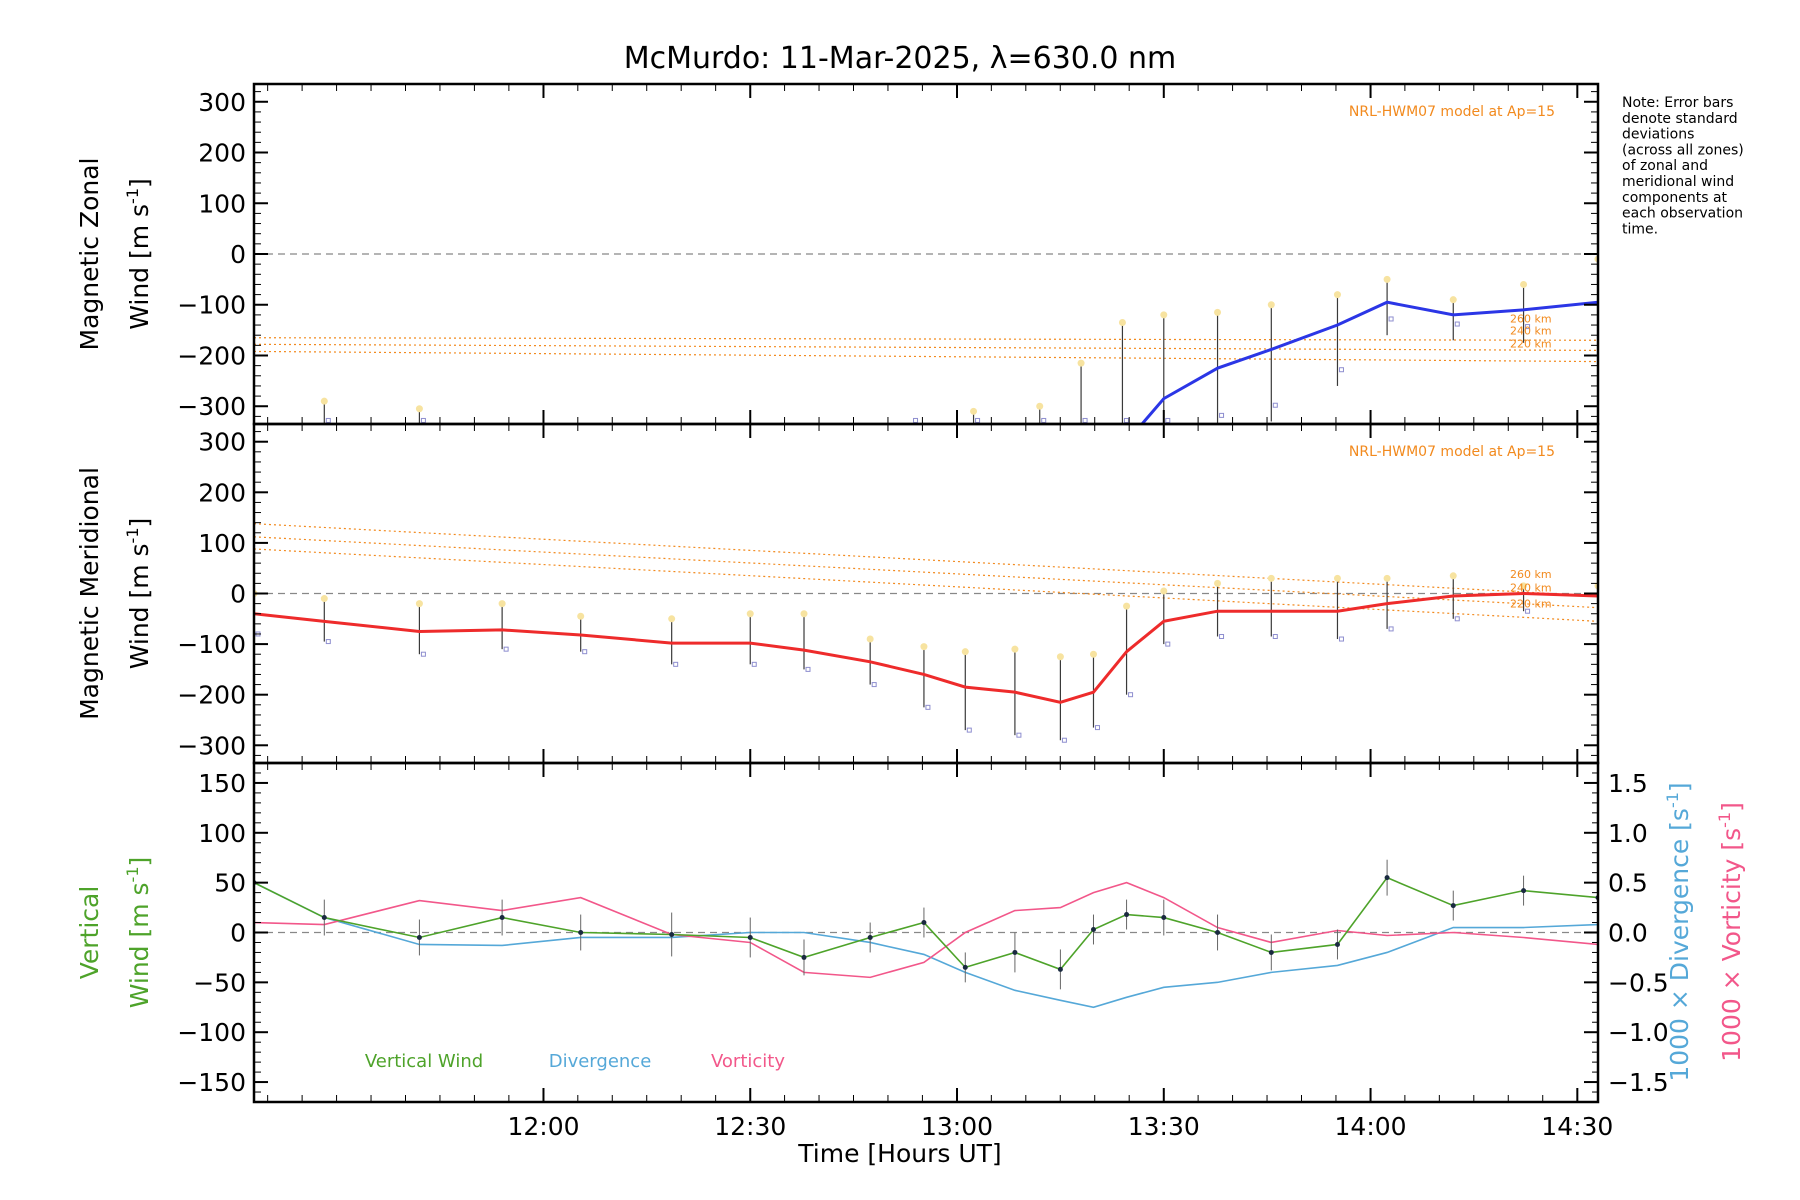  I want to click on y-tick-label: 0, so click(238, 254).